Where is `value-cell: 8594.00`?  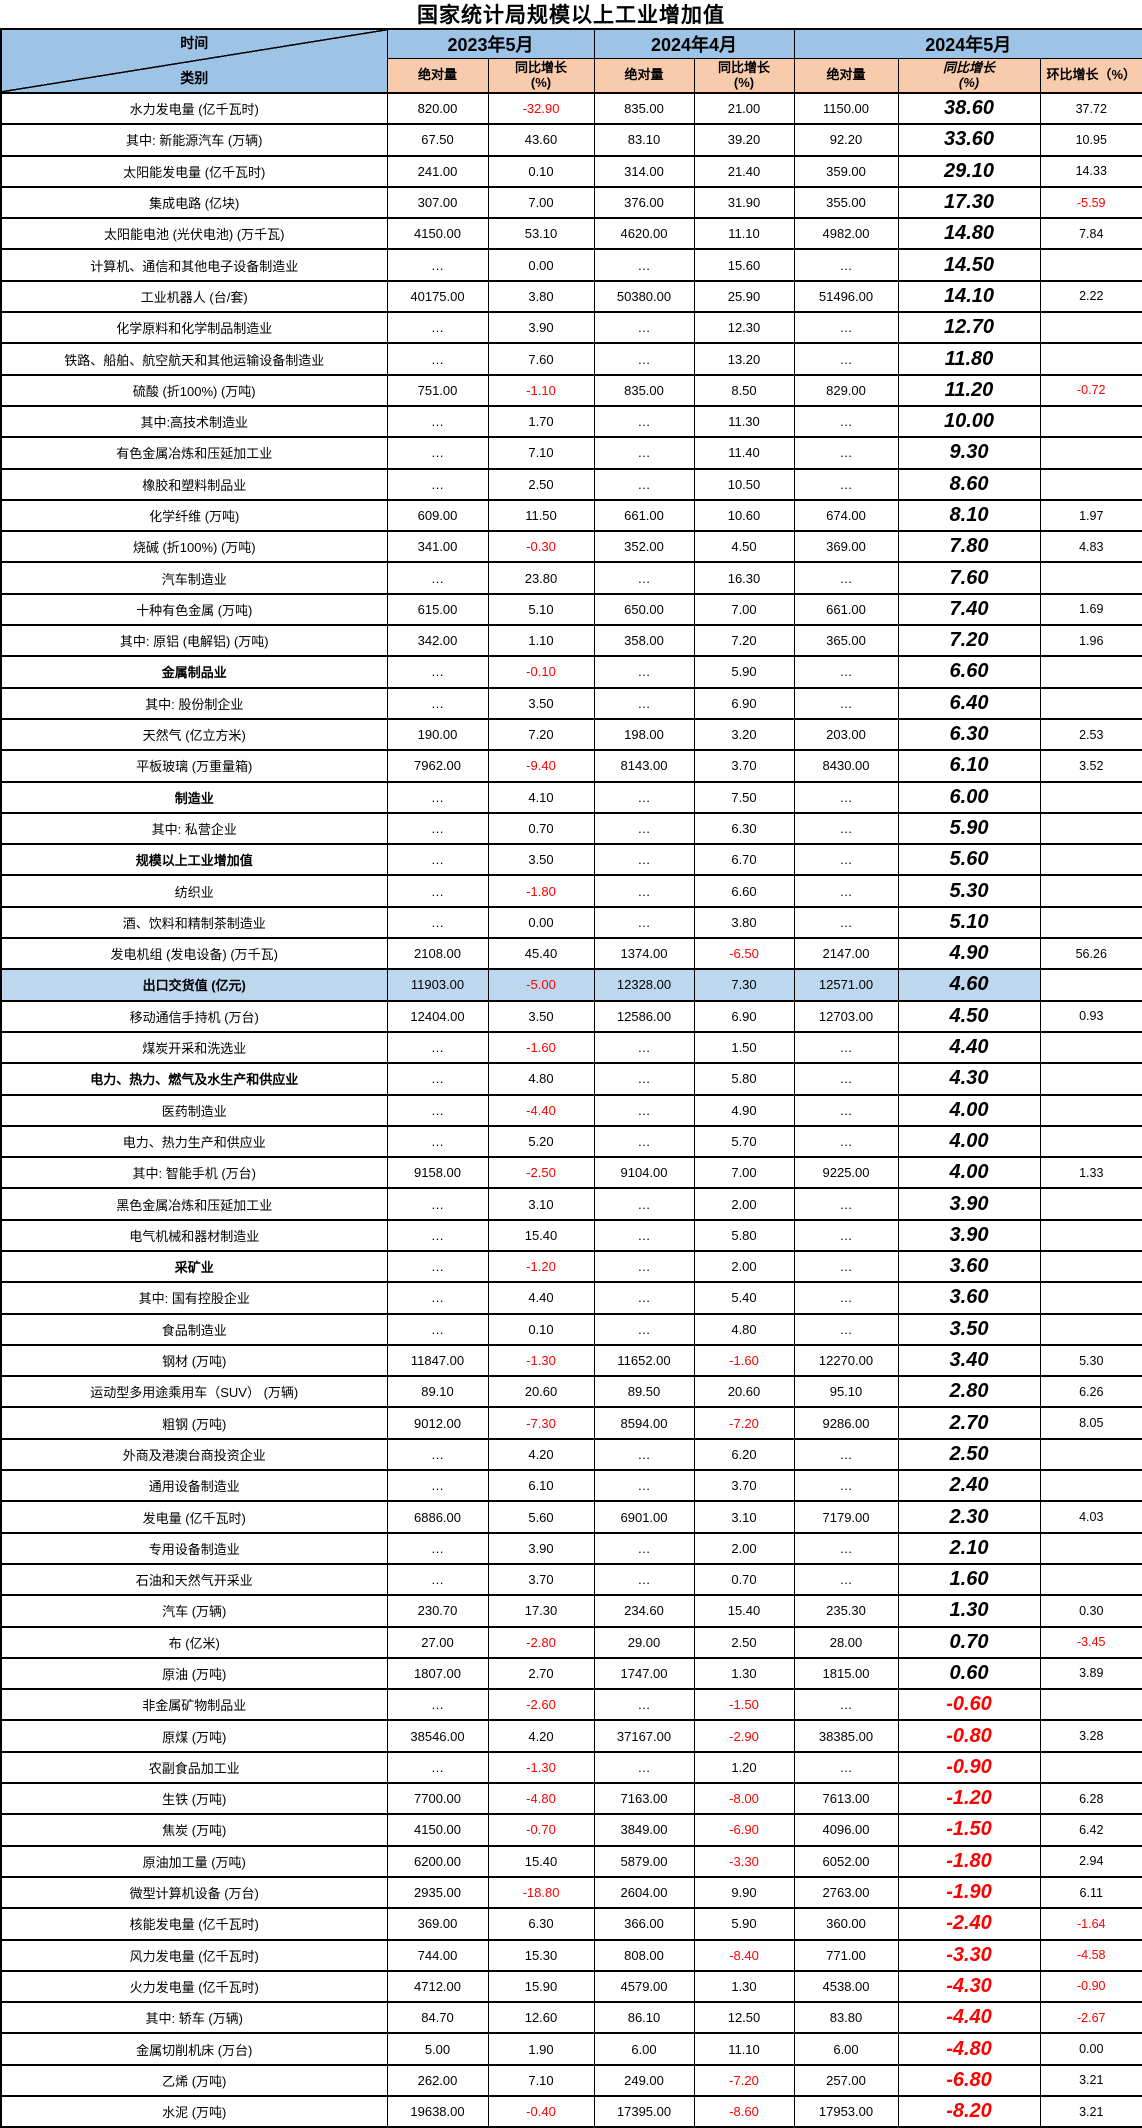
value-cell: 8594.00 is located at coordinates (644, 1423).